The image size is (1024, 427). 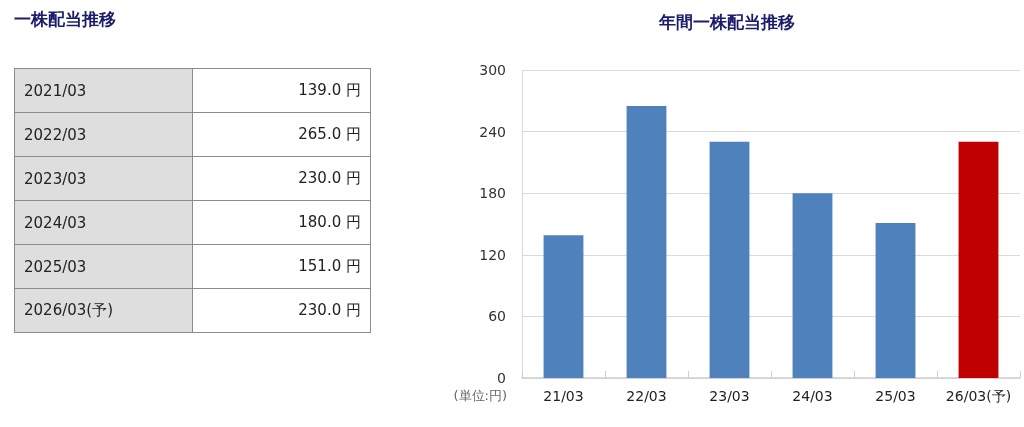 What do you see at coordinates (646, 396) in the screenshot?
I see `x-tick-label: 22/03` at bounding box center [646, 396].